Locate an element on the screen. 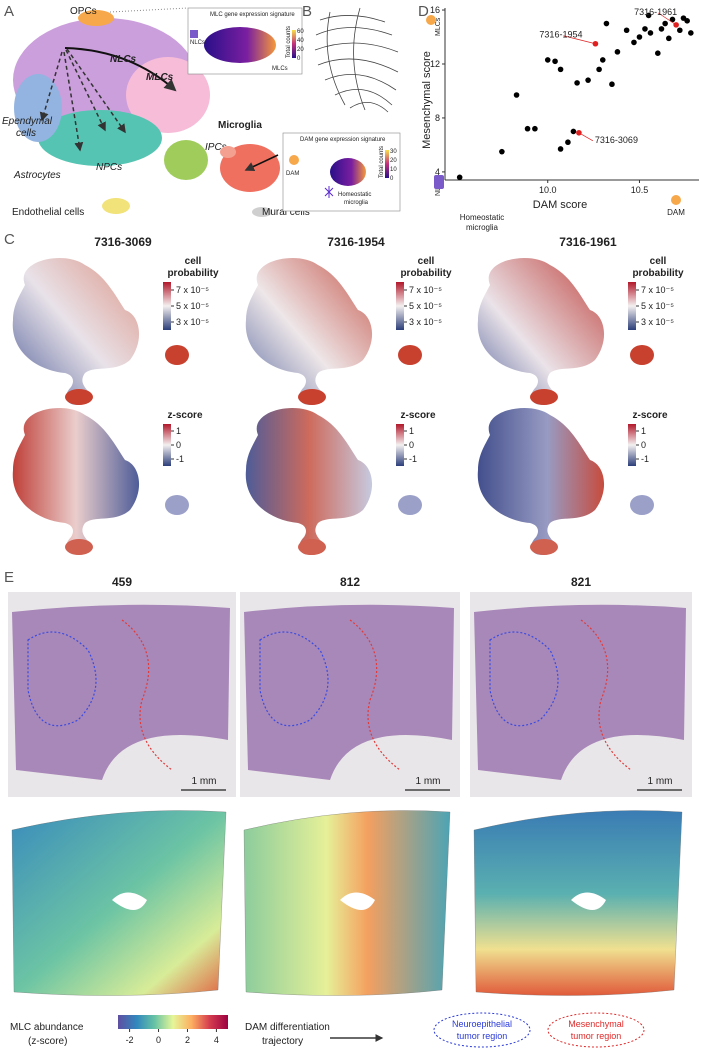  label: MLCs is located at coordinates (160, 77).